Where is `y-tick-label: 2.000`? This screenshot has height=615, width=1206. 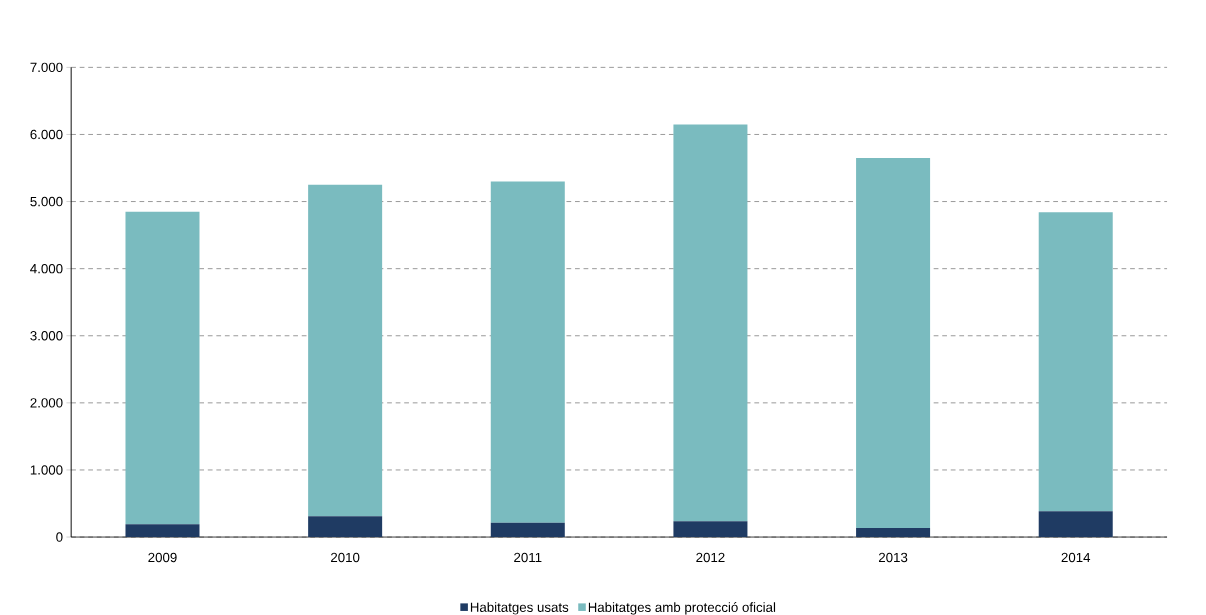
y-tick-label: 2.000 is located at coordinates (46, 403).